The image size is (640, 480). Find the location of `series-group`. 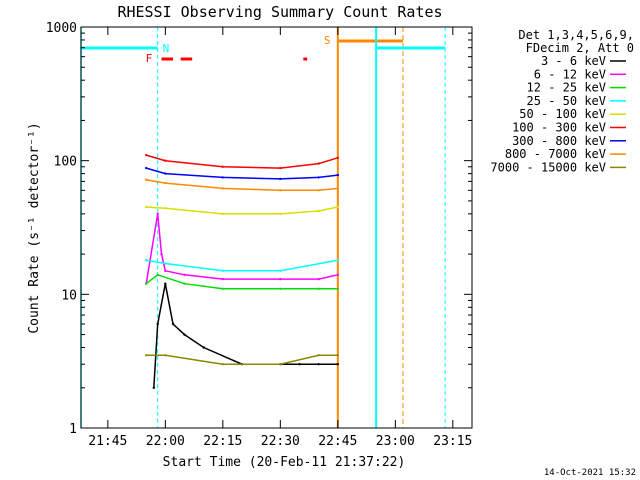

series-group is located at coordinates (242, 271).